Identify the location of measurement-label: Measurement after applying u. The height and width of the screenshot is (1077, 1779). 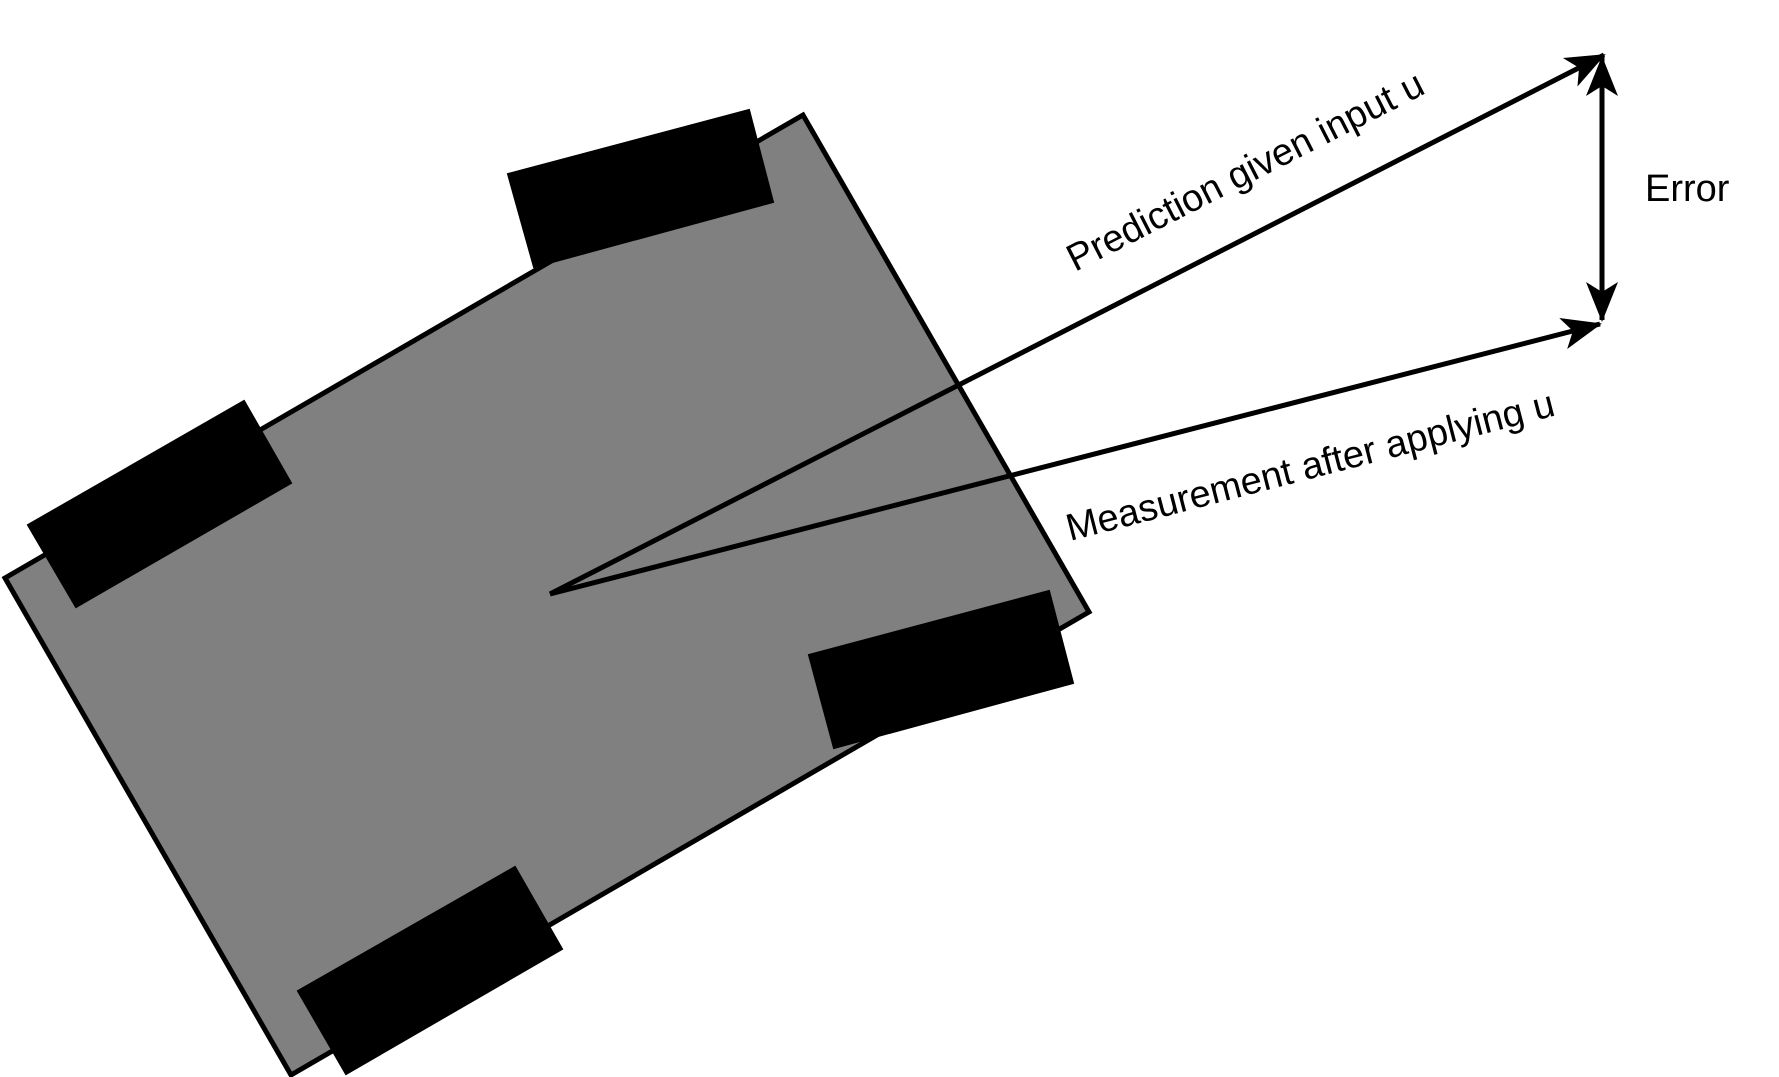
(1310, 466).